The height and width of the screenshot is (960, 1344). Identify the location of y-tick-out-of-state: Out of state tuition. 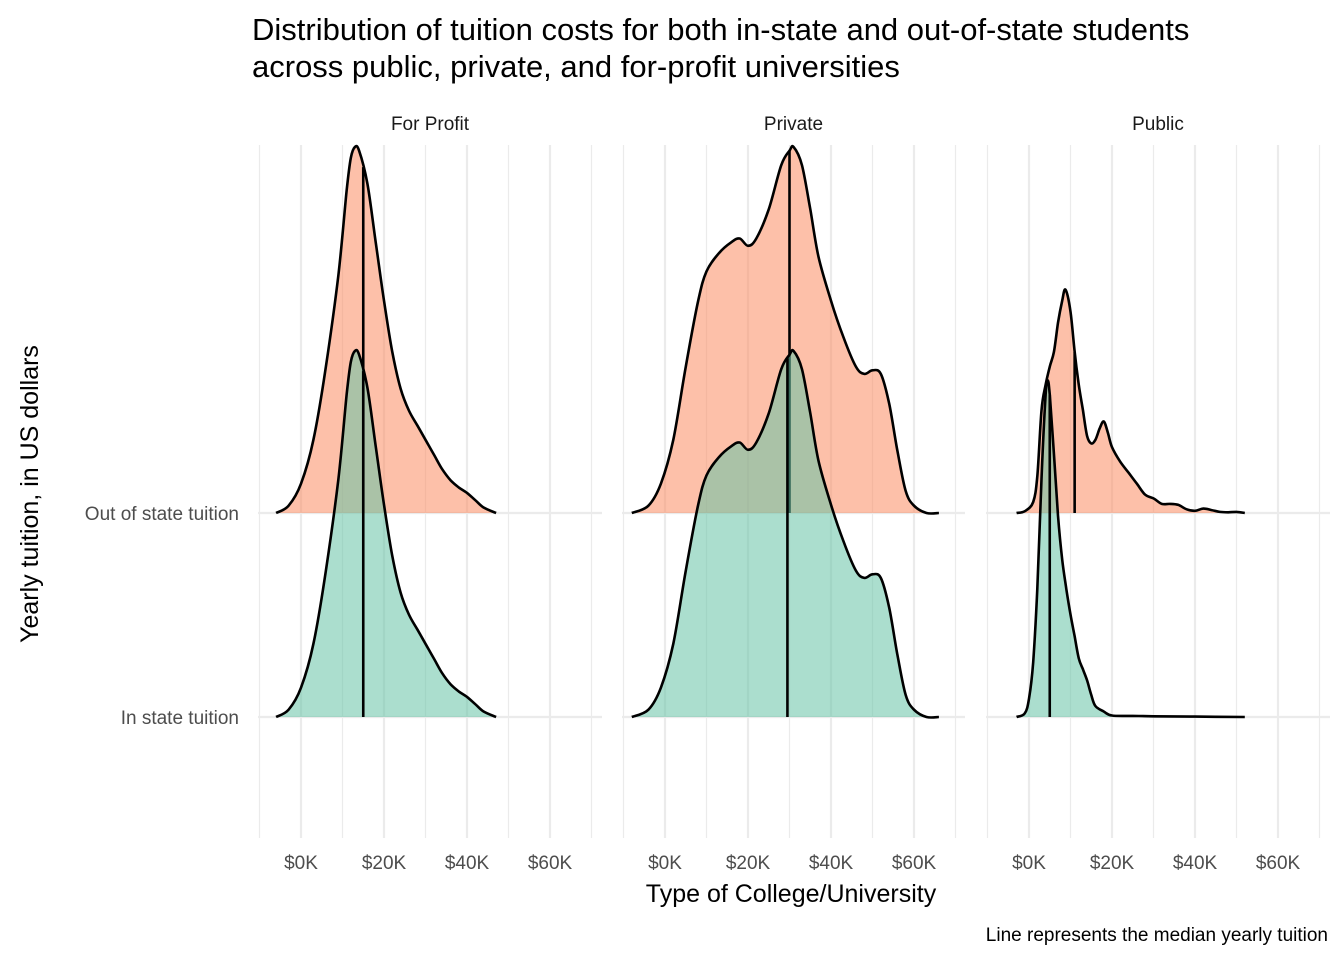
(162, 514).